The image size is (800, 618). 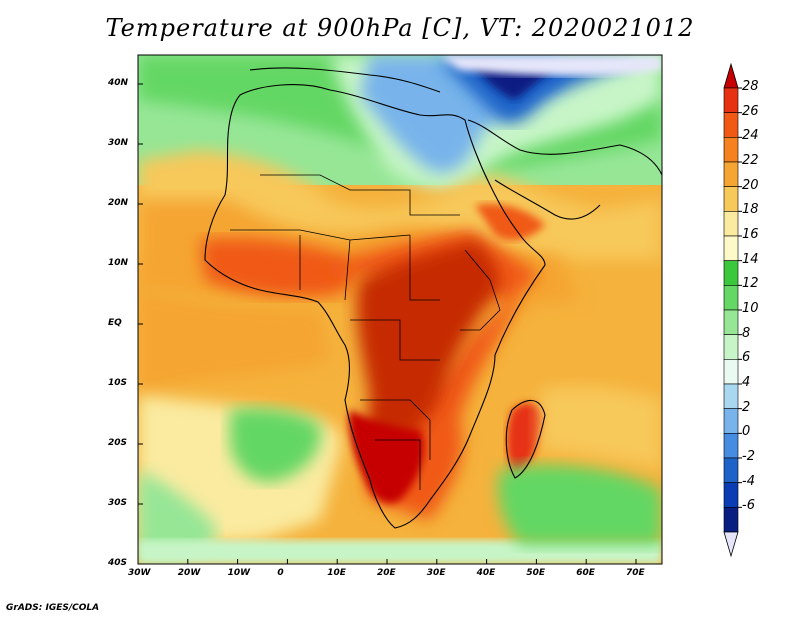 I want to click on madagascar-coast, so click(x=525, y=439).